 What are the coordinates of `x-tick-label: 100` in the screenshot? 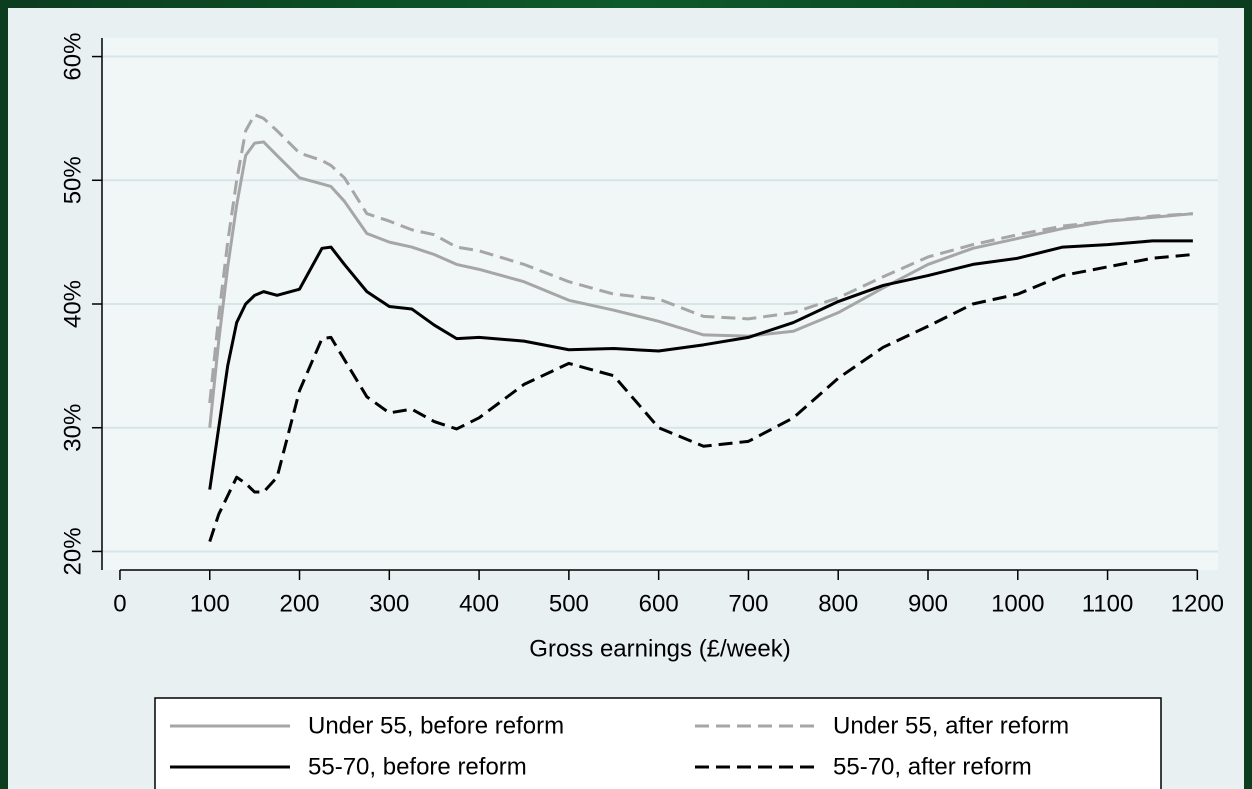 It's located at (210, 603).